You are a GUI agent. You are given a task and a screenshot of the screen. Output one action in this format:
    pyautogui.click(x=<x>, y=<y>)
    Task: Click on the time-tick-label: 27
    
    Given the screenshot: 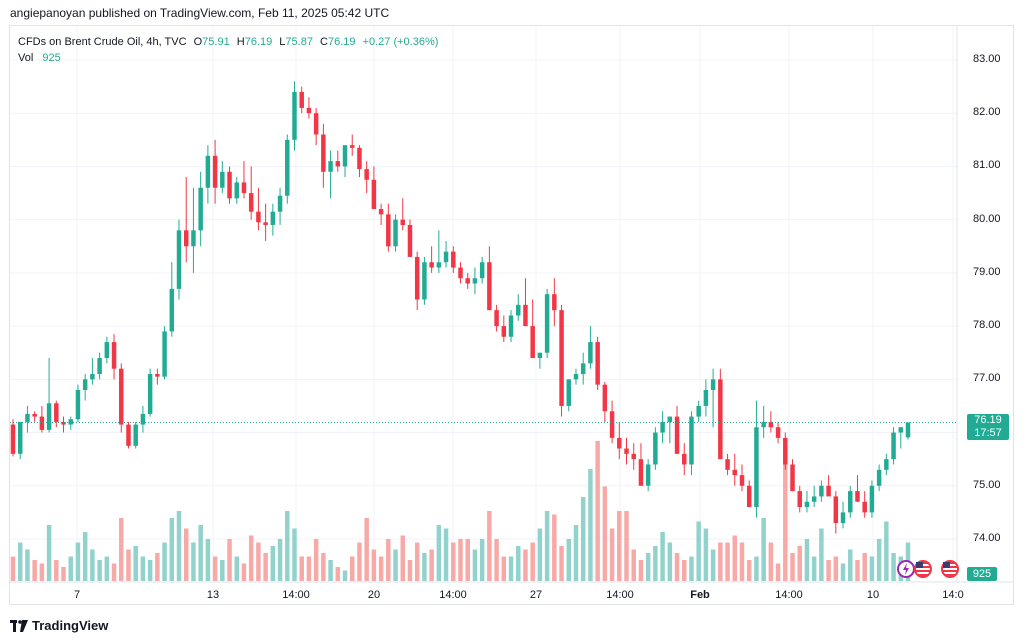 What is the action you would take?
    pyautogui.click(x=536, y=595)
    